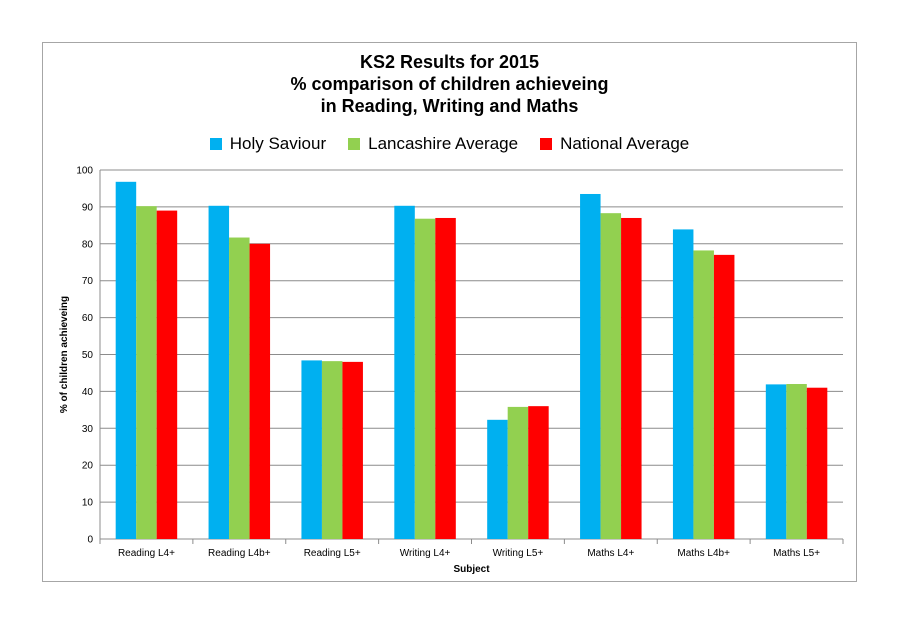 Image resolution: width=900 pixels, height=636 pixels. I want to click on x-tick-label: Maths L4+, so click(610, 553).